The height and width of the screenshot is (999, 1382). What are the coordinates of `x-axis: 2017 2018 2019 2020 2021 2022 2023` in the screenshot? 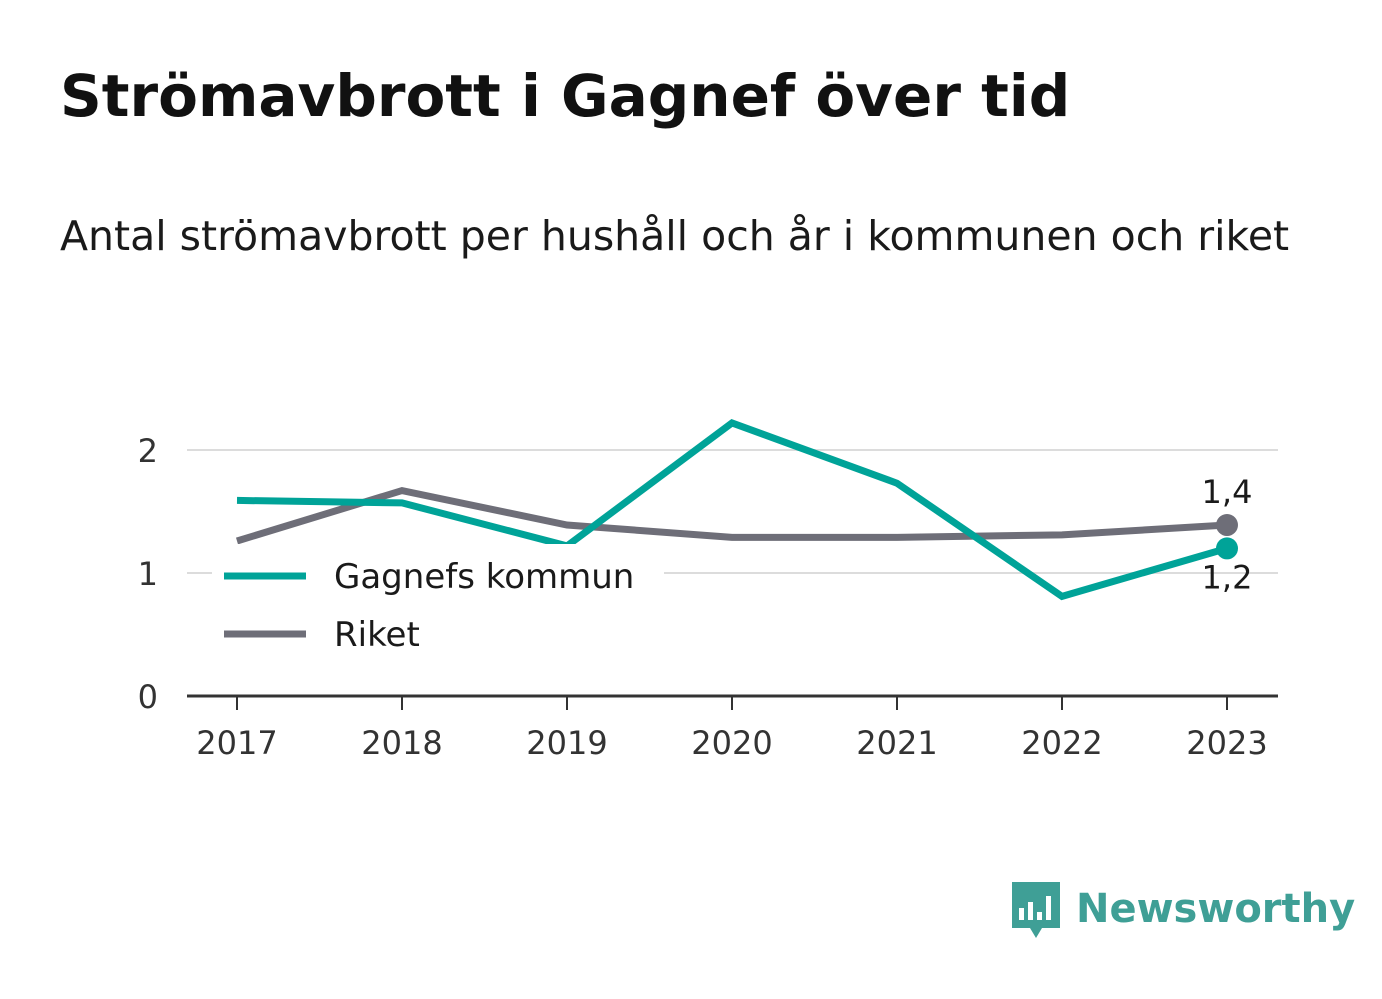 It's located at (732, 728).